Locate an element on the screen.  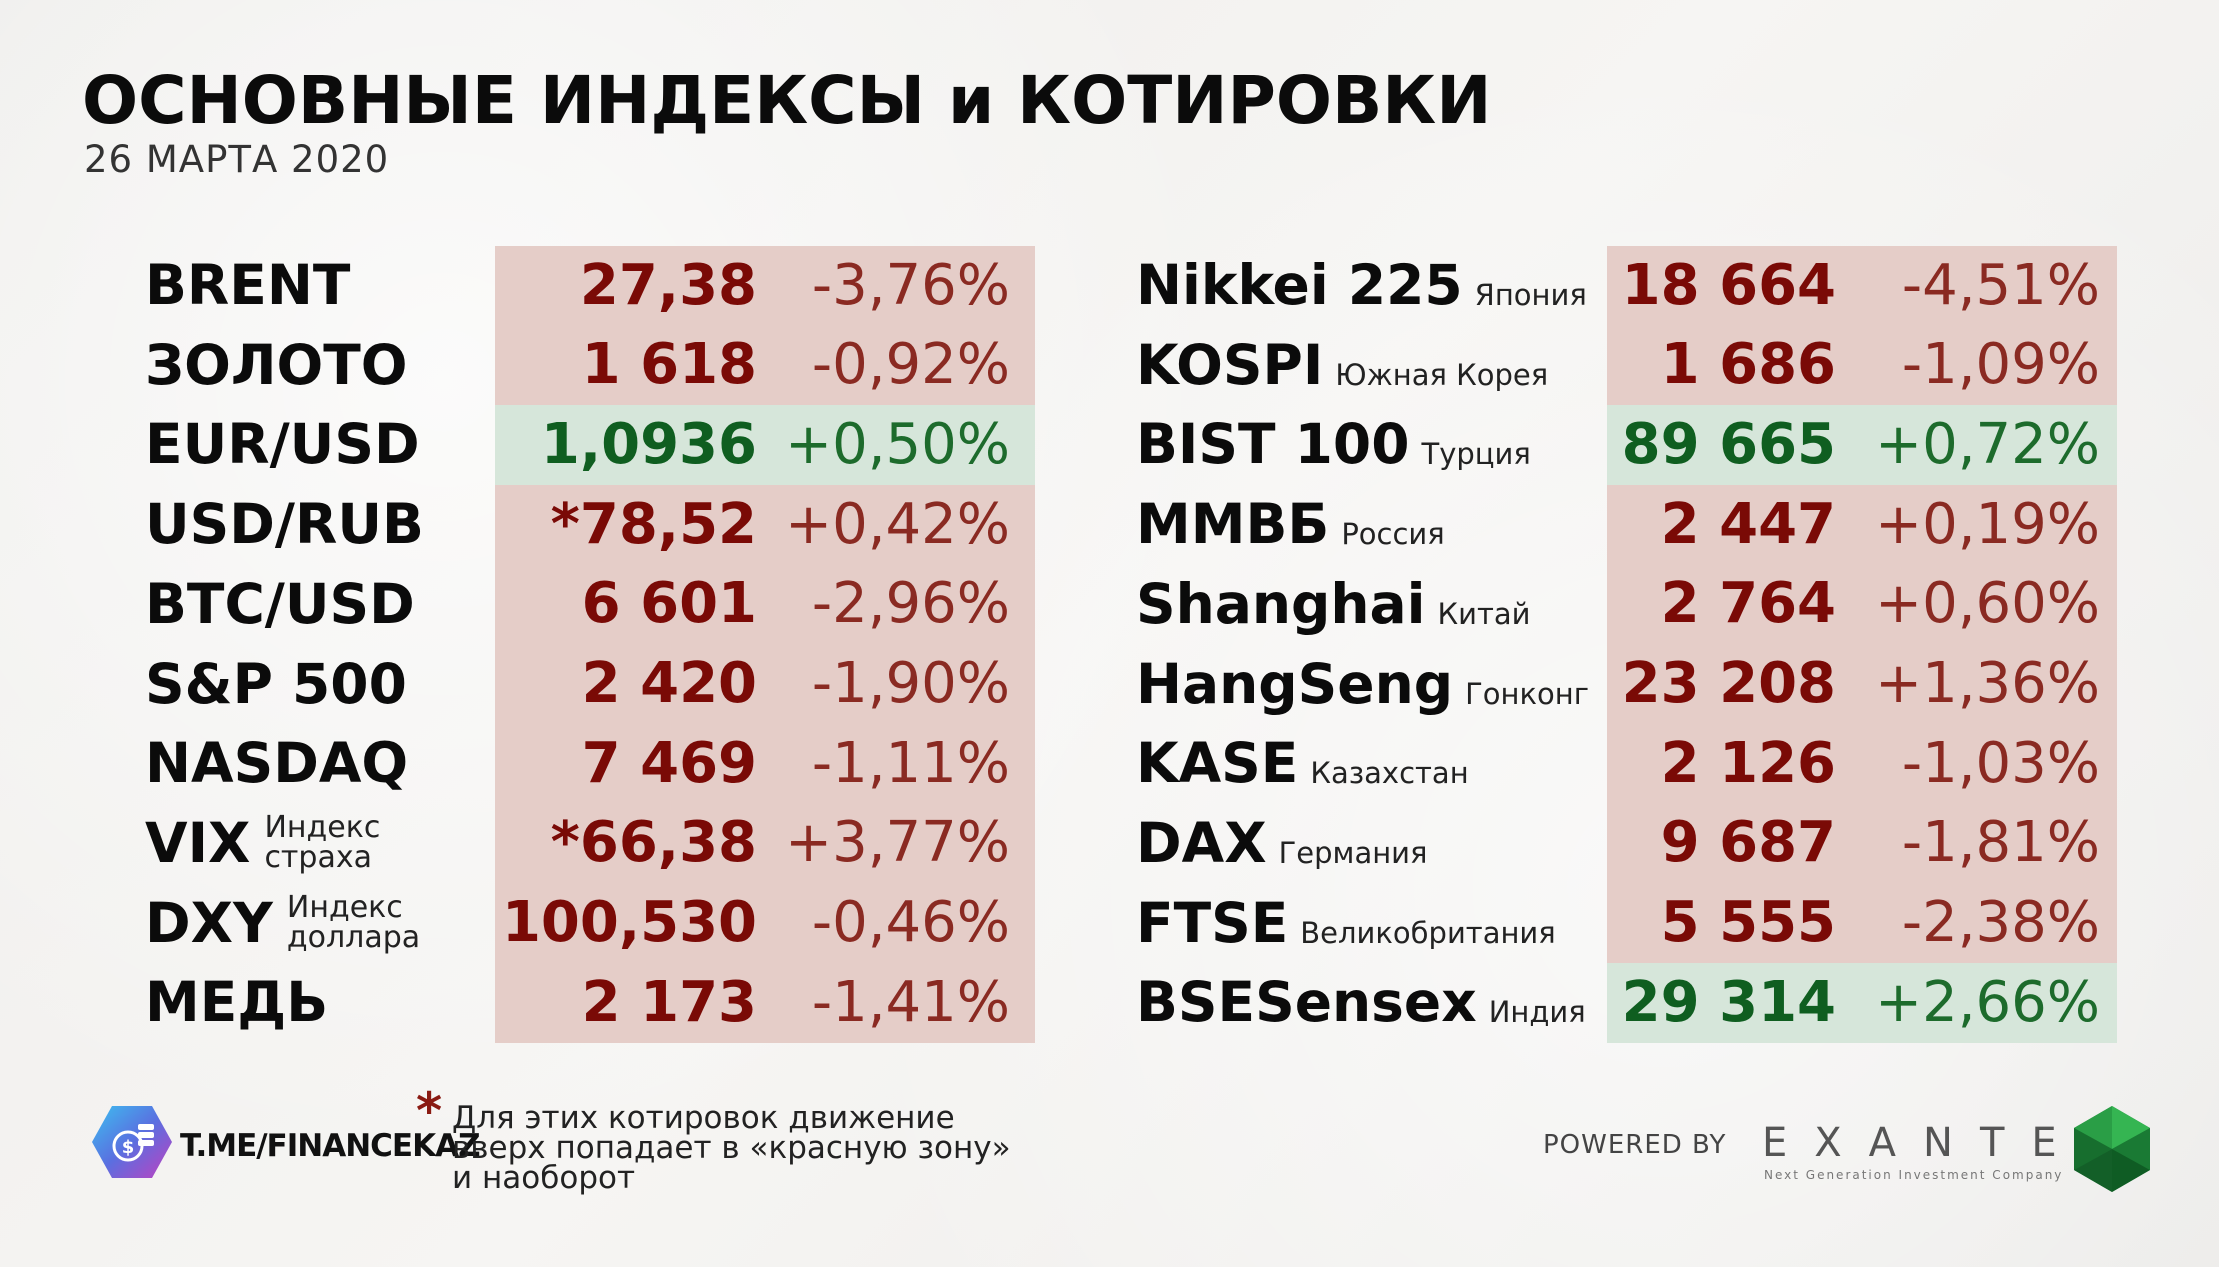
quote-value: 9 687 is located at coordinates (1748, 843).